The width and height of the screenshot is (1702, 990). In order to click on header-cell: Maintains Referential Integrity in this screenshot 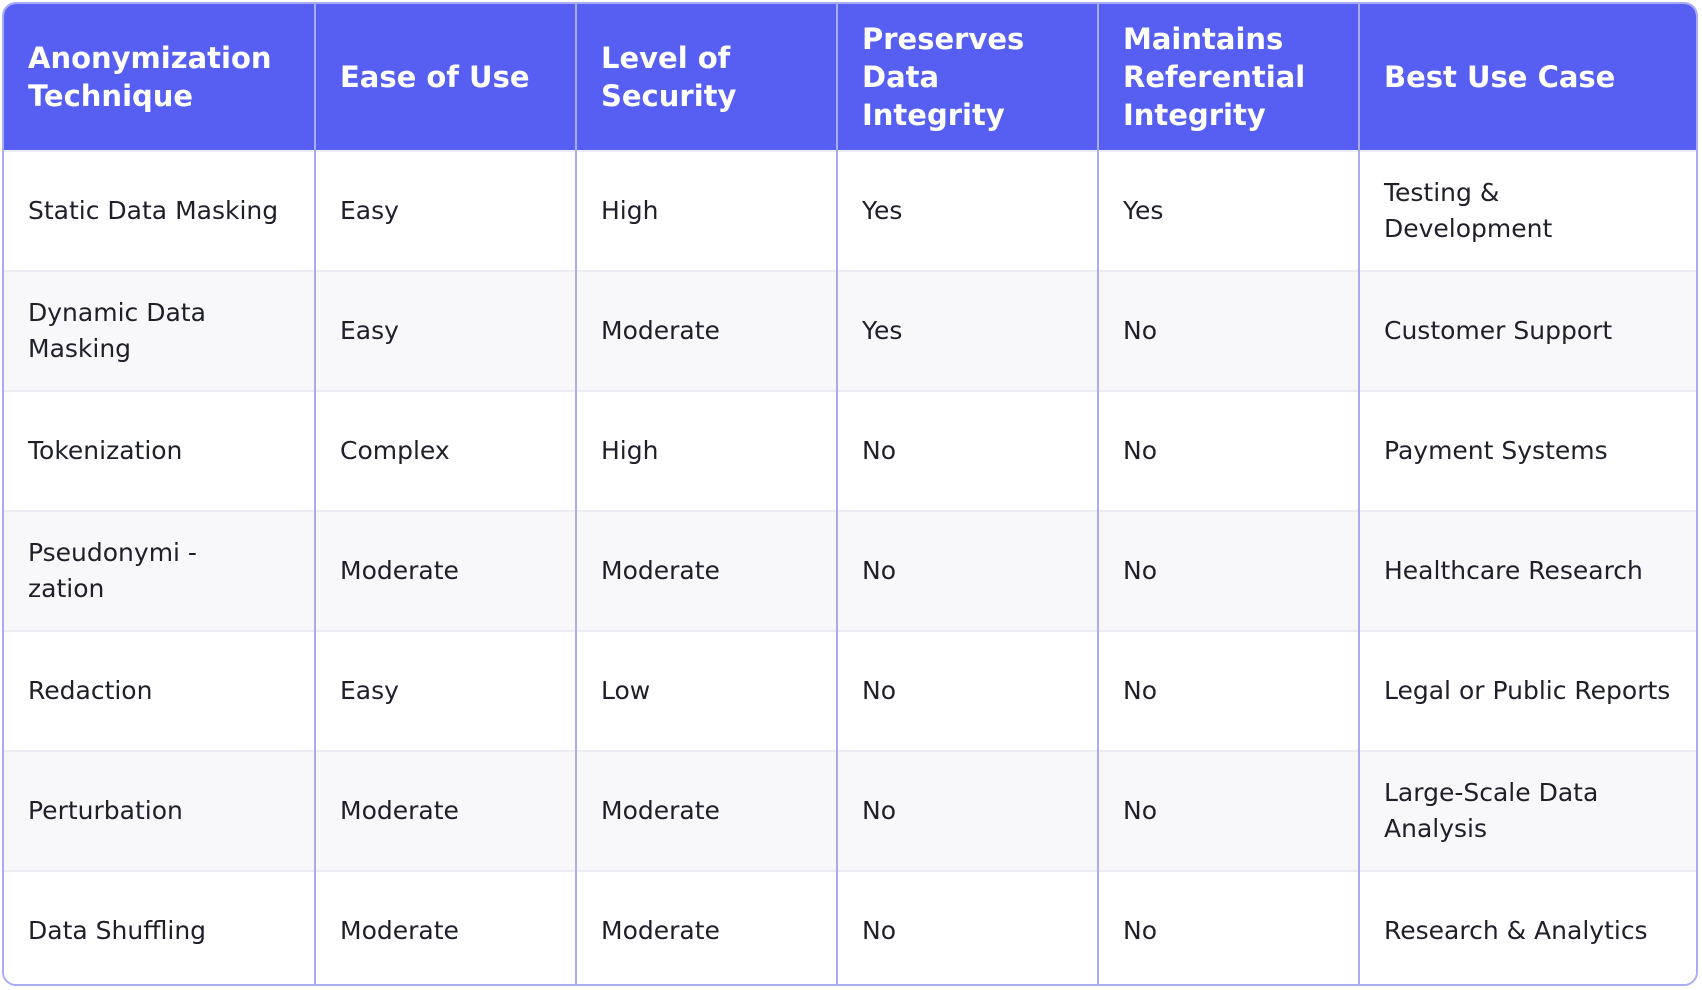, I will do `click(1228, 77)`.